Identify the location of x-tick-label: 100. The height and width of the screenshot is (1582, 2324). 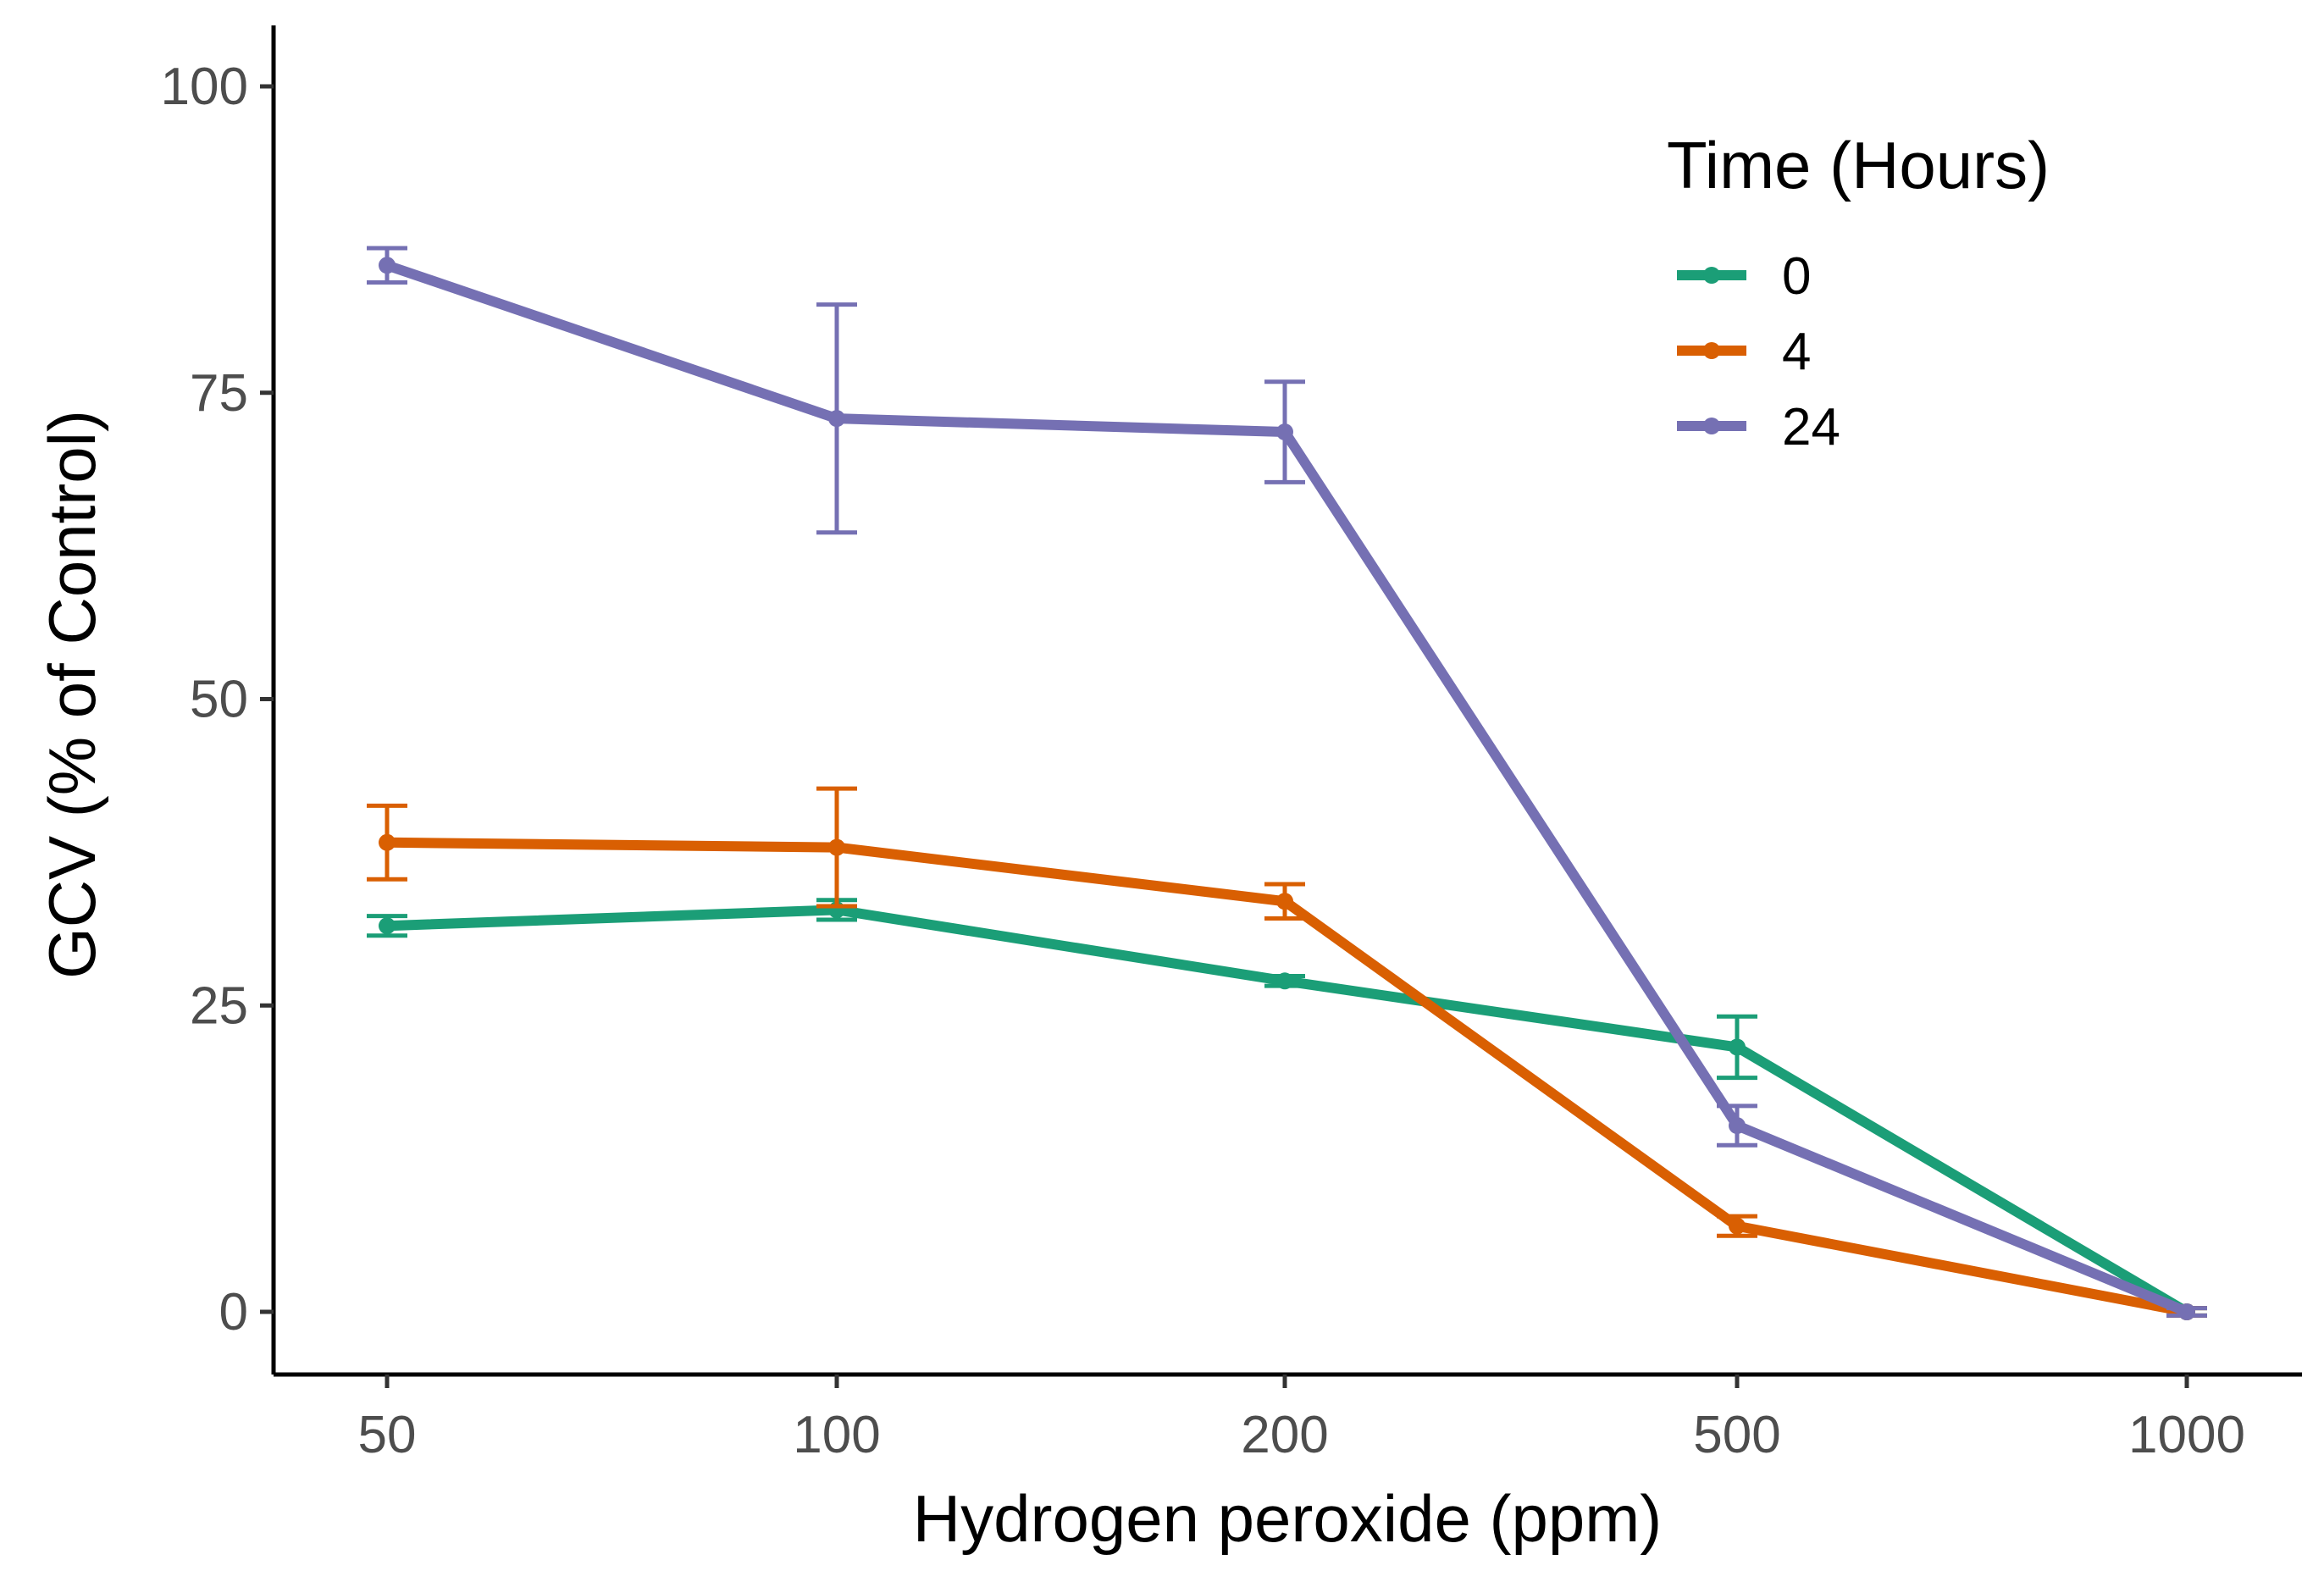
(836, 1435).